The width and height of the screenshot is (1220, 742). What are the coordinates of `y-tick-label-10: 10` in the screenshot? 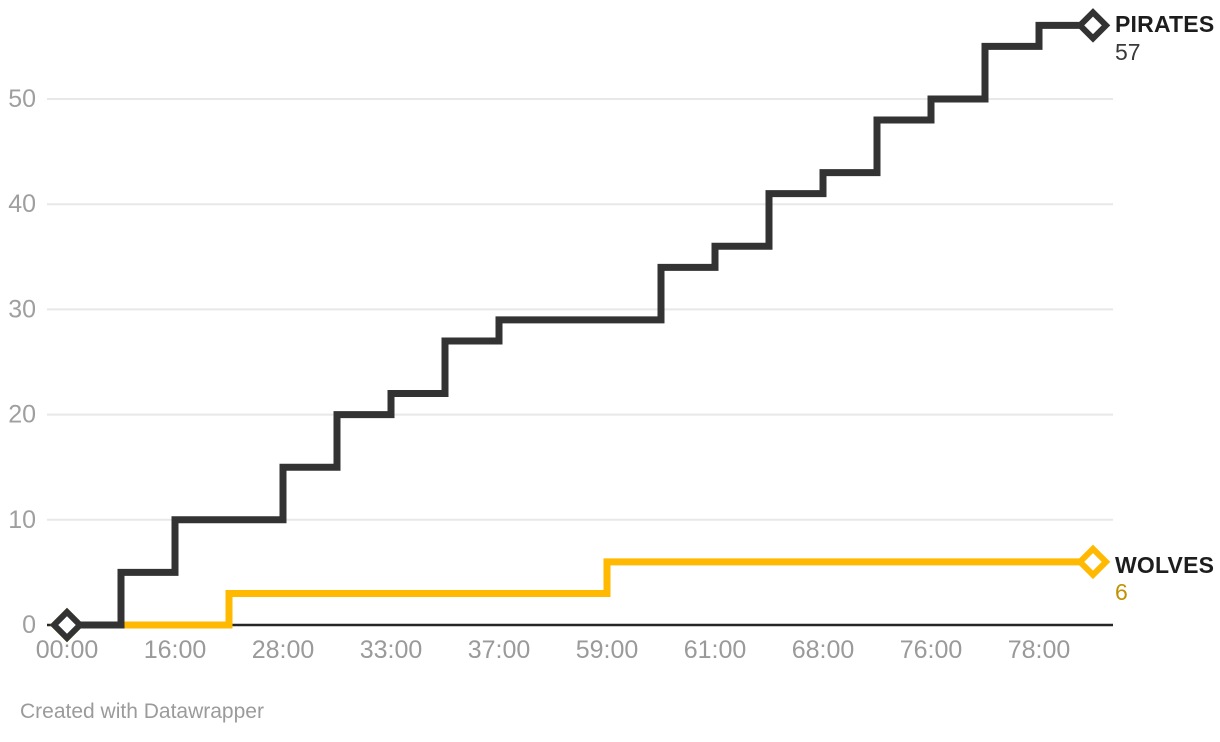 It's located at (22, 520).